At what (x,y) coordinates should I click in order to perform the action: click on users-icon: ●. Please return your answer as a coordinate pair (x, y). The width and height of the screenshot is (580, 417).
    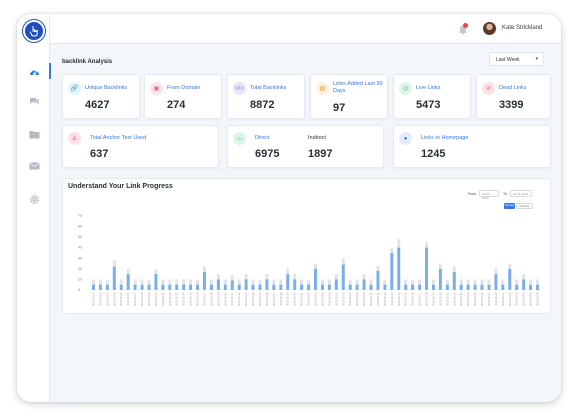
    Looking at the image, I should click on (405, 138).